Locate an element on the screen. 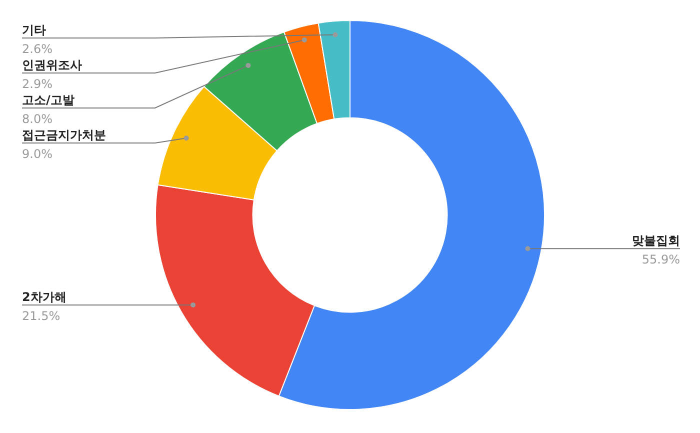 This screenshot has height=433, width=700. data-label: 2.6% is located at coordinates (37, 49).